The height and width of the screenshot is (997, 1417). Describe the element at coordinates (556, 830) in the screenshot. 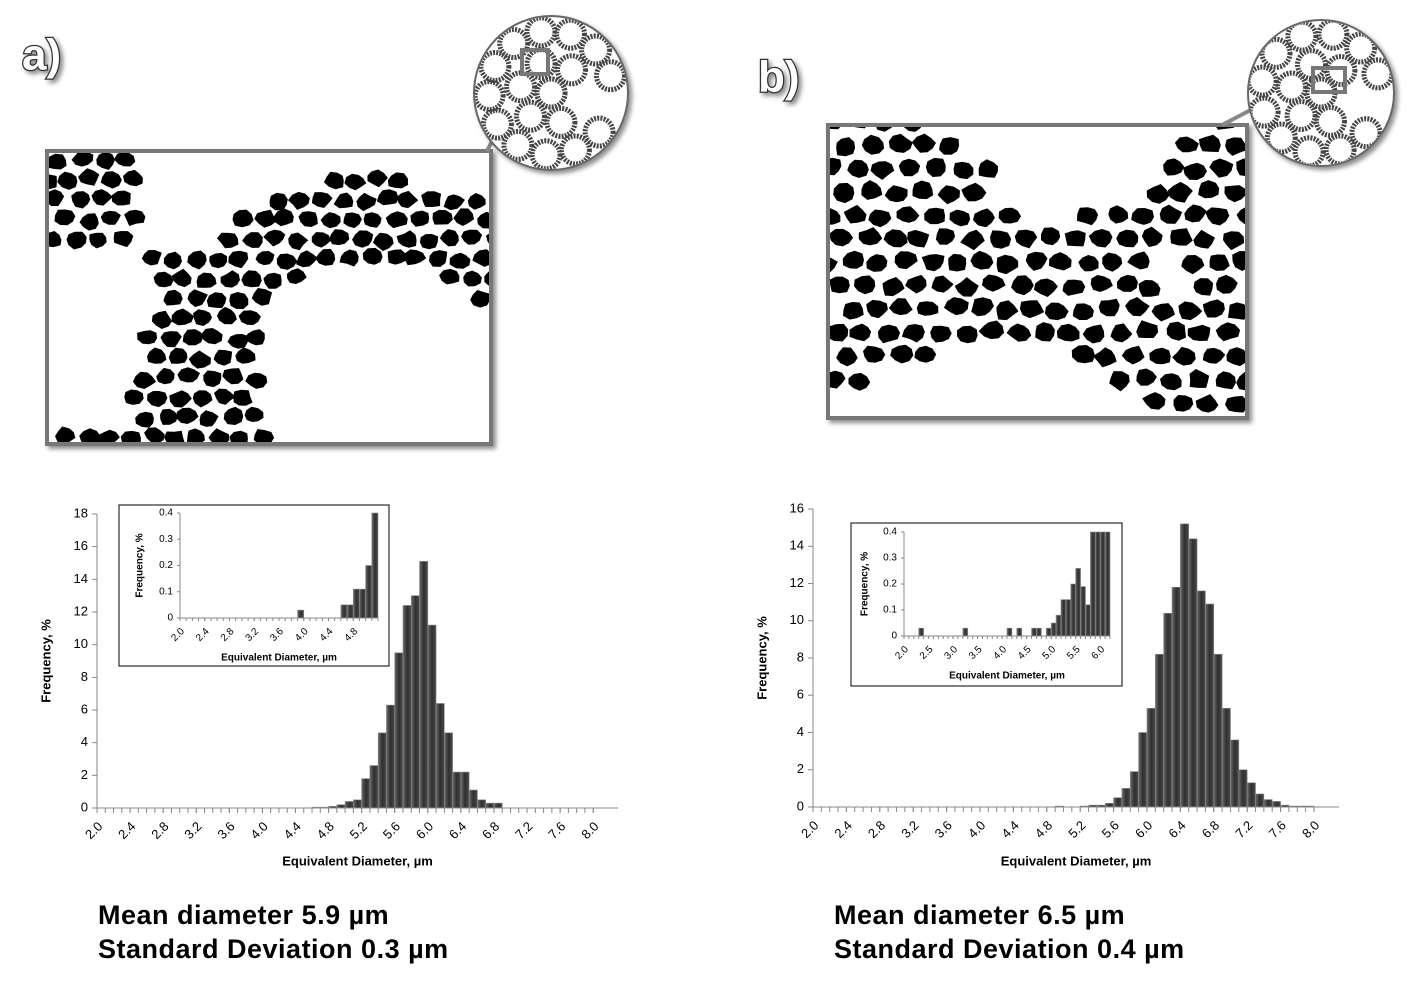

I see `x-tick-label: 7.6` at that location.